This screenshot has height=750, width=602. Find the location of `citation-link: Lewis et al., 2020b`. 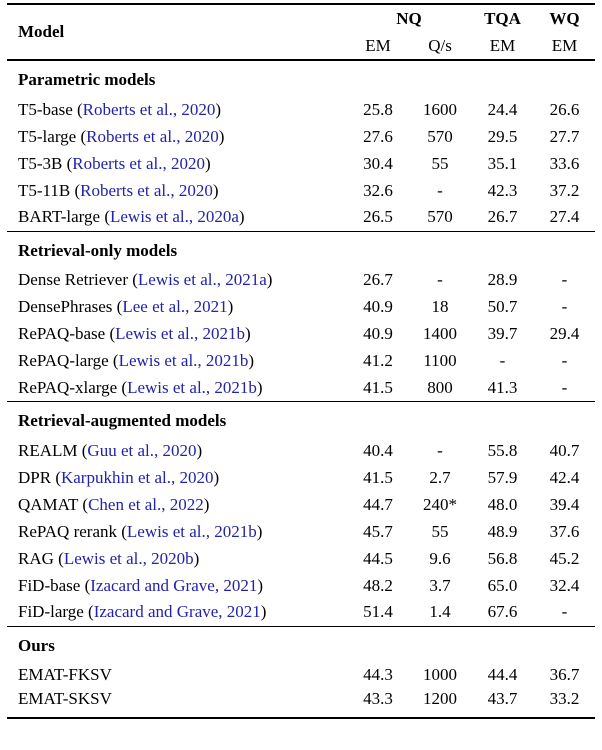

citation-link: Lewis et al., 2020b is located at coordinates (128, 558).